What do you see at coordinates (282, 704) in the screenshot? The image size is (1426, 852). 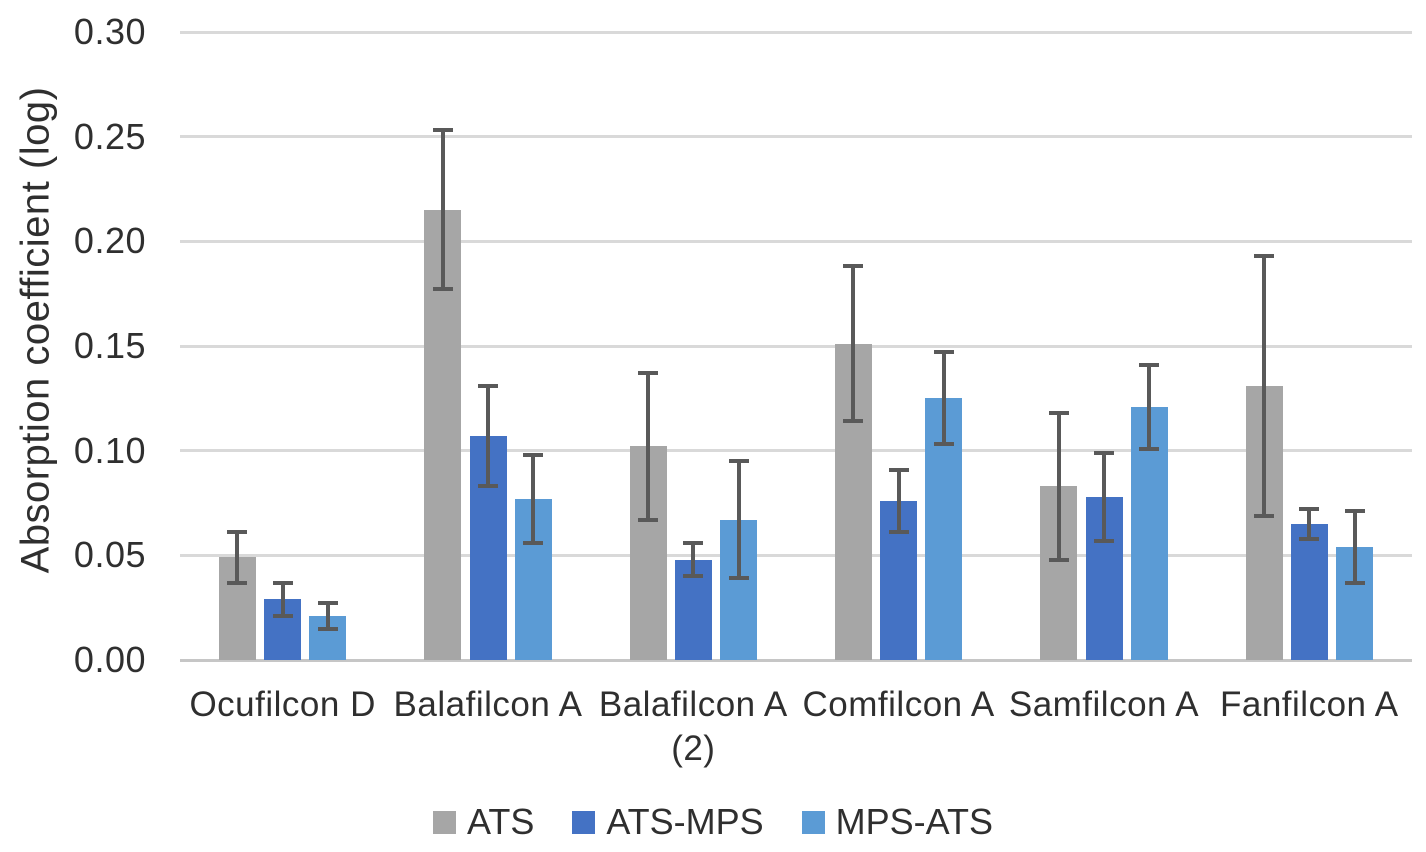 I see `x-category-label: Ocufilcon D` at bounding box center [282, 704].